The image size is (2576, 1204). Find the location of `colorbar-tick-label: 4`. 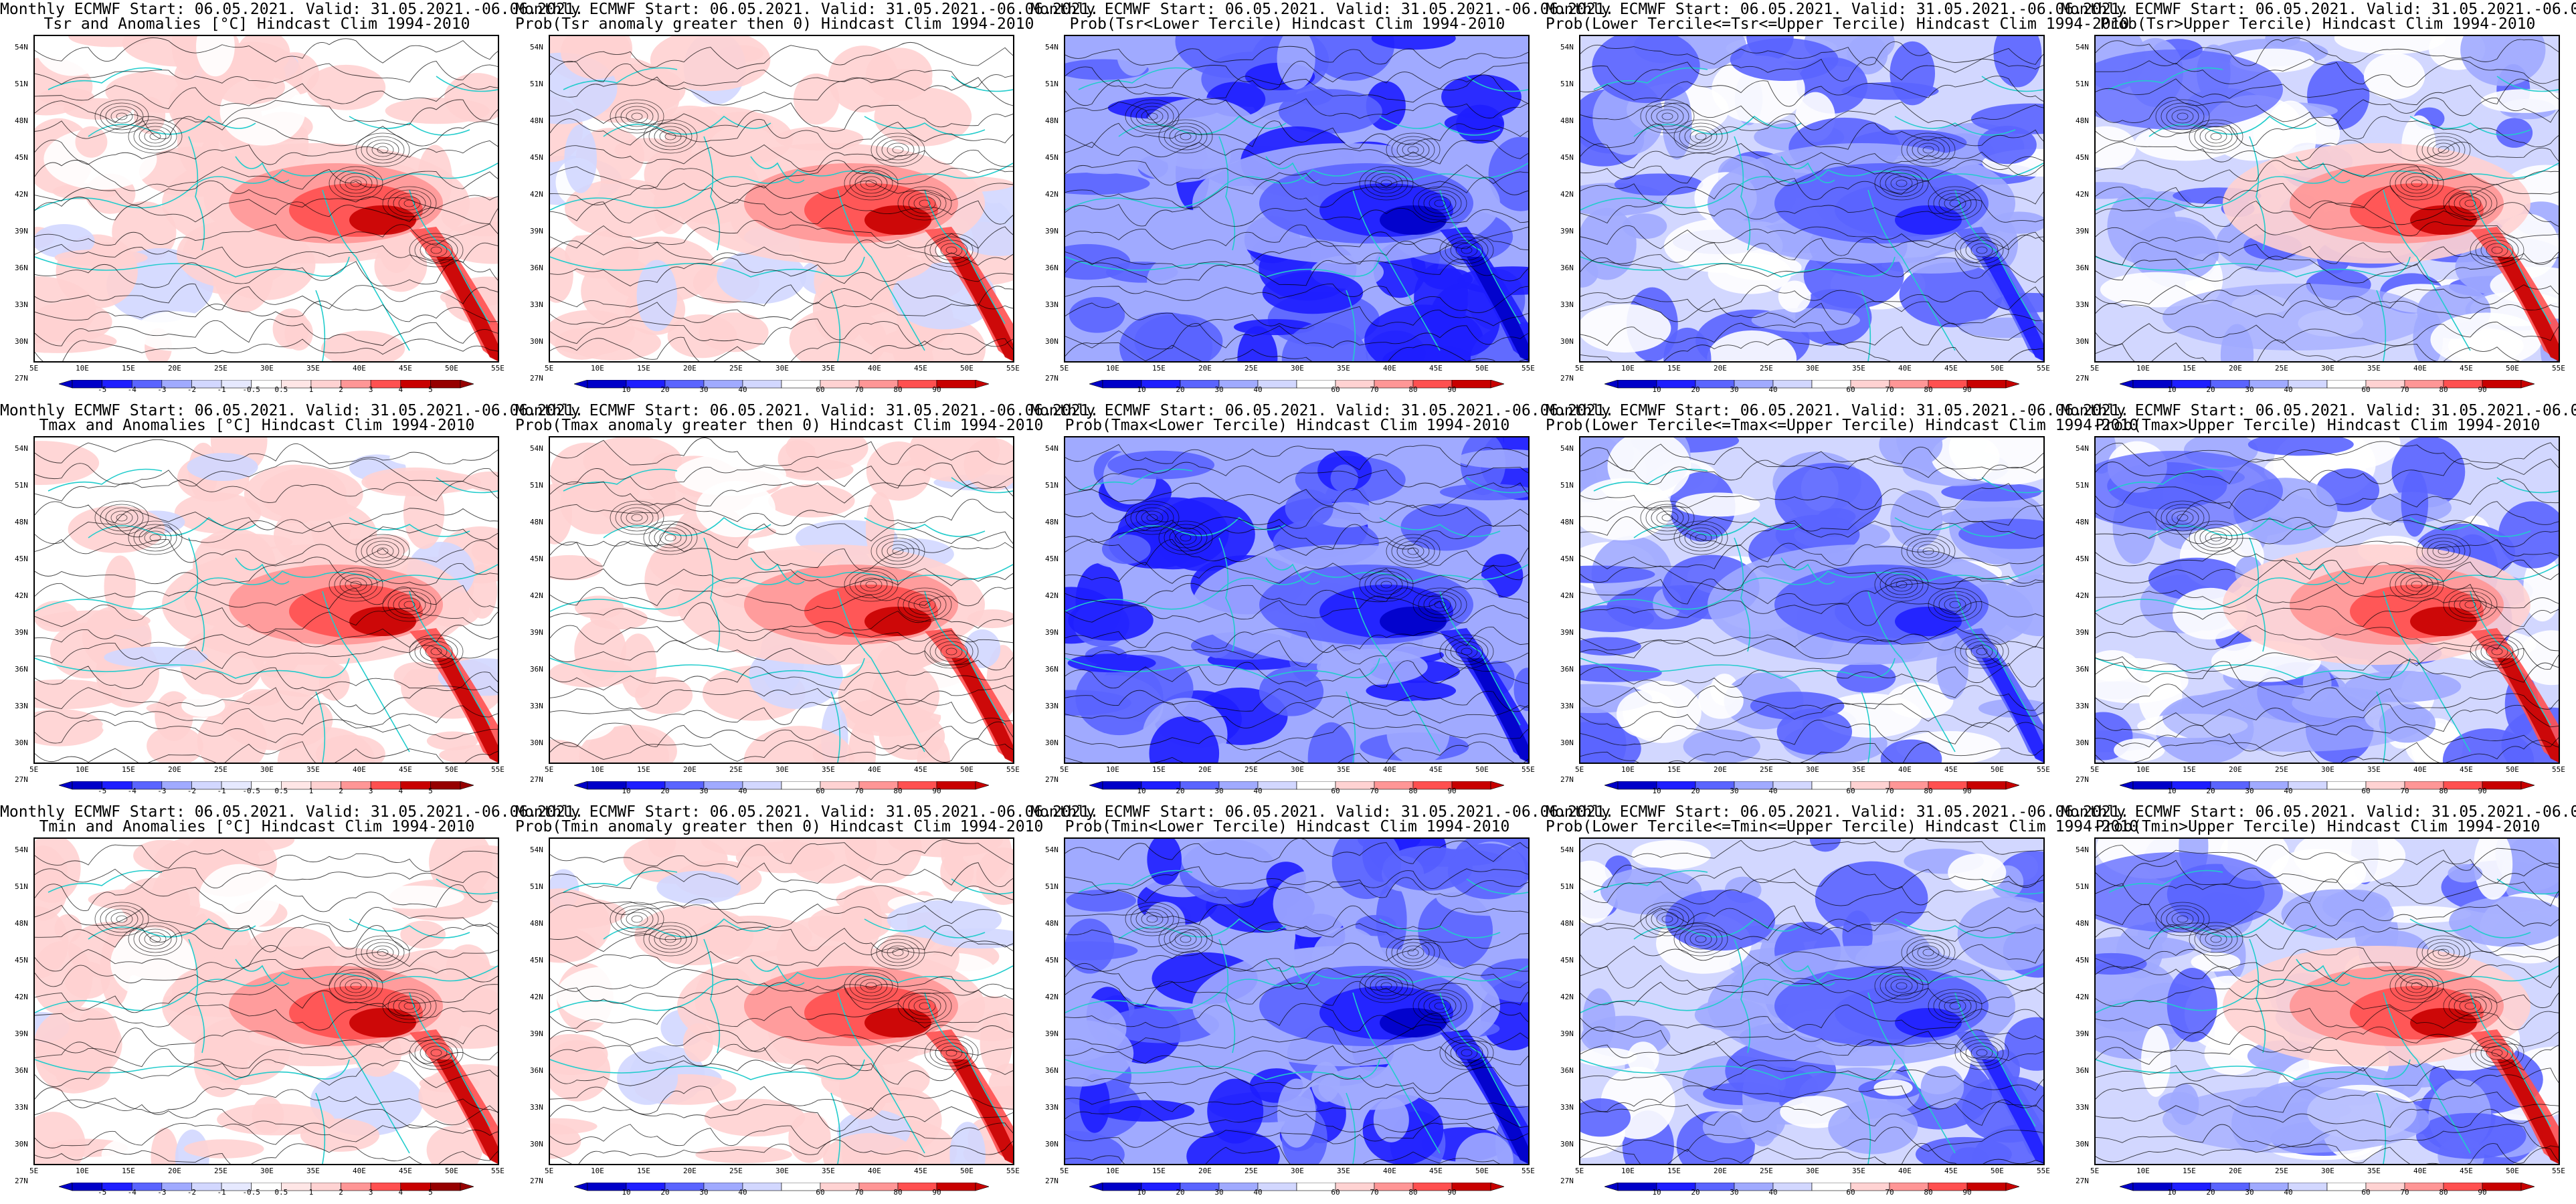

colorbar-tick-label: 4 is located at coordinates (400, 389).